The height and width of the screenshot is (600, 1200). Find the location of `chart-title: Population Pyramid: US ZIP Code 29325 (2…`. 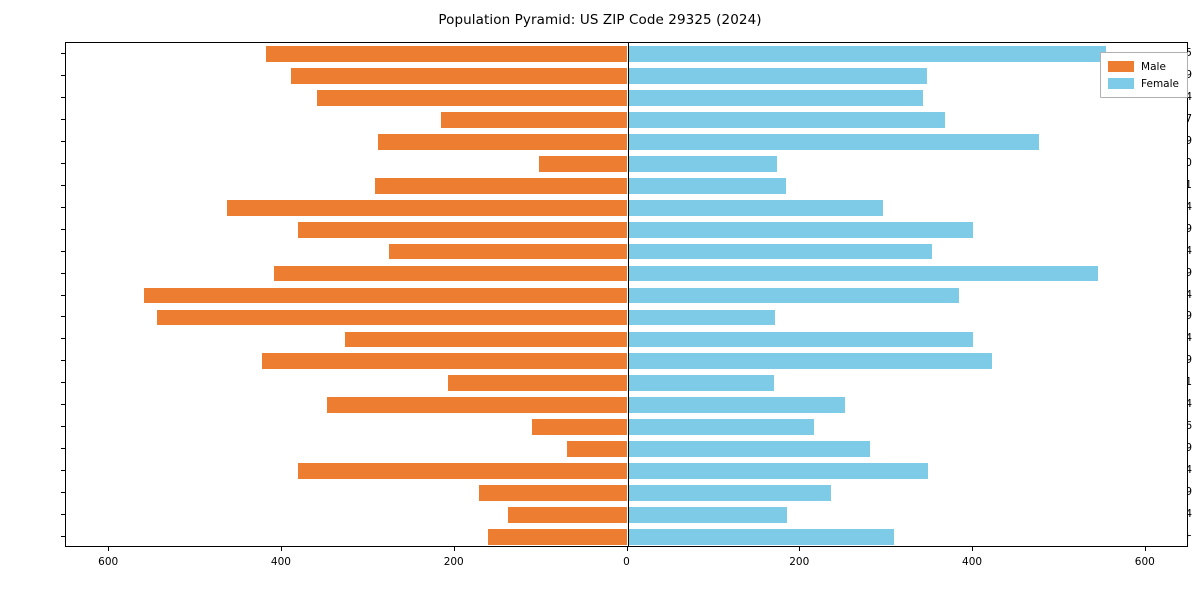

chart-title: Population Pyramid: US ZIP Code 29325 (2… is located at coordinates (600, 20).